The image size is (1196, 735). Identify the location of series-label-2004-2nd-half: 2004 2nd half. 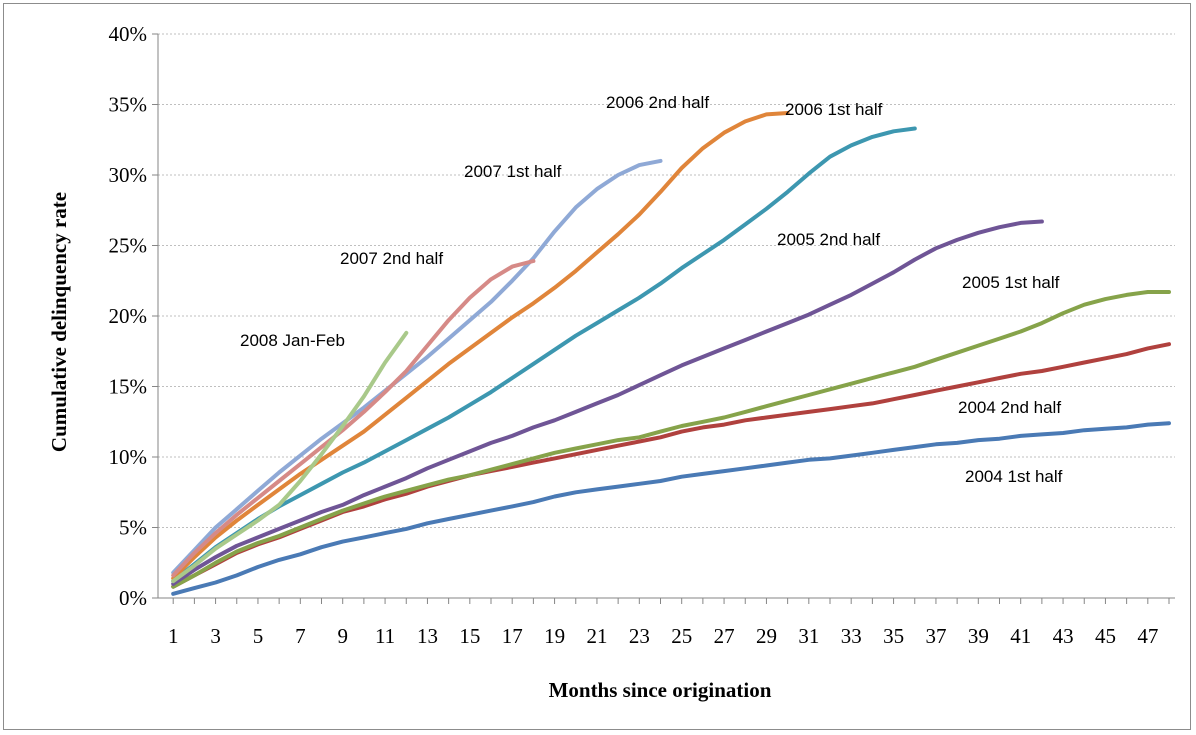
(1009, 407).